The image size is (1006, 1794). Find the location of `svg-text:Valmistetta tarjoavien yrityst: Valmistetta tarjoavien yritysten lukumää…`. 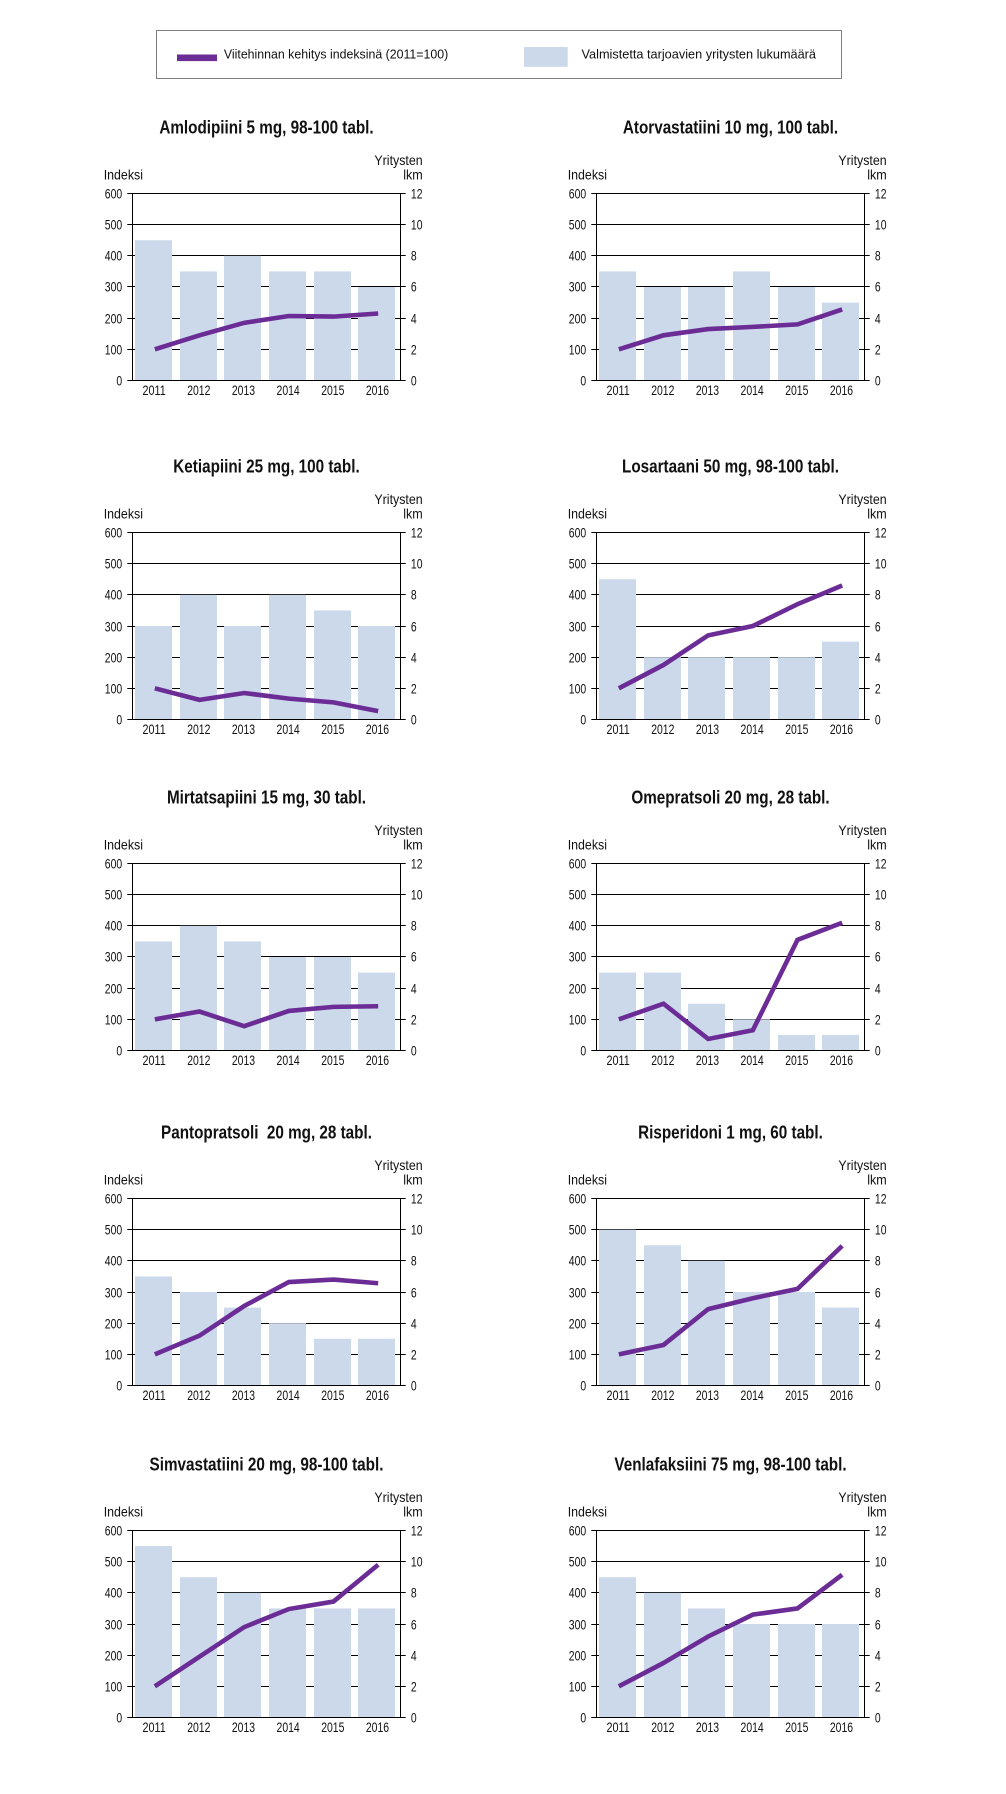

svg-text:Valmistetta tarjoavien yrityst: Valmistetta tarjoavien yritysten lukumää… is located at coordinates (699, 54).